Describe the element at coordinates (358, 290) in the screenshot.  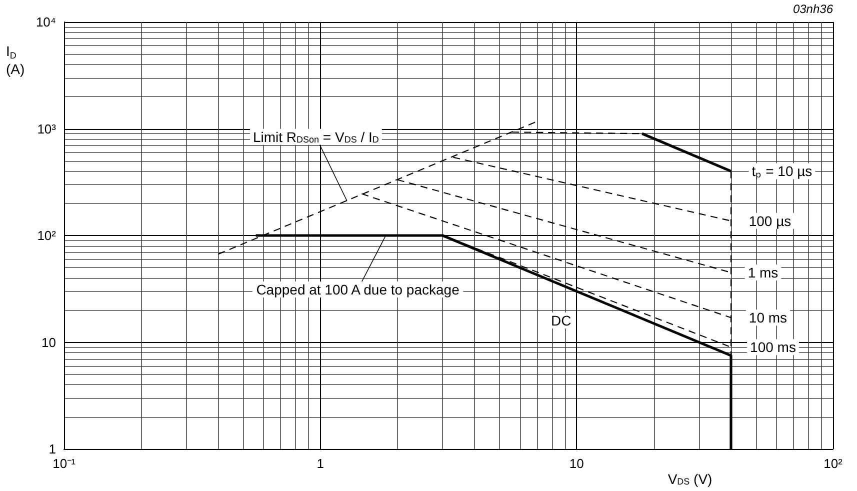
I see `annotation: Capped at 100 A due to package` at that location.